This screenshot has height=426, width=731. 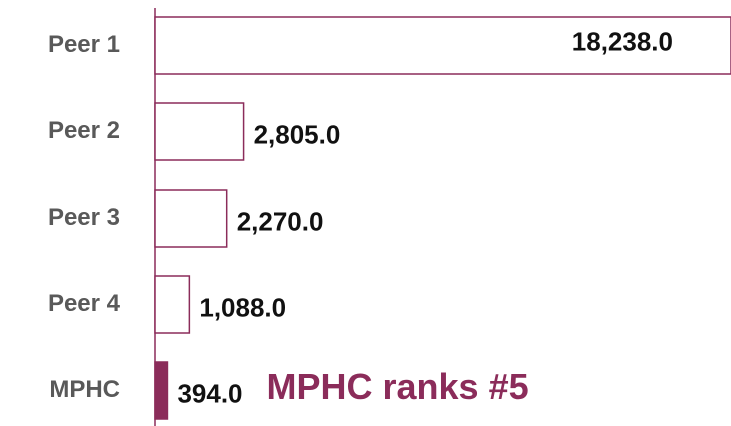 I want to click on y-tick-label: Peer 1, so click(x=84, y=44).